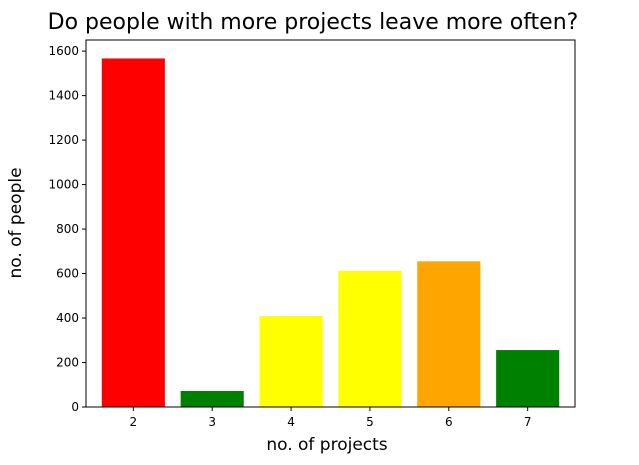 The image size is (639, 465). Describe the element at coordinates (134, 422) in the screenshot. I see `x-tick-label: 2` at that location.